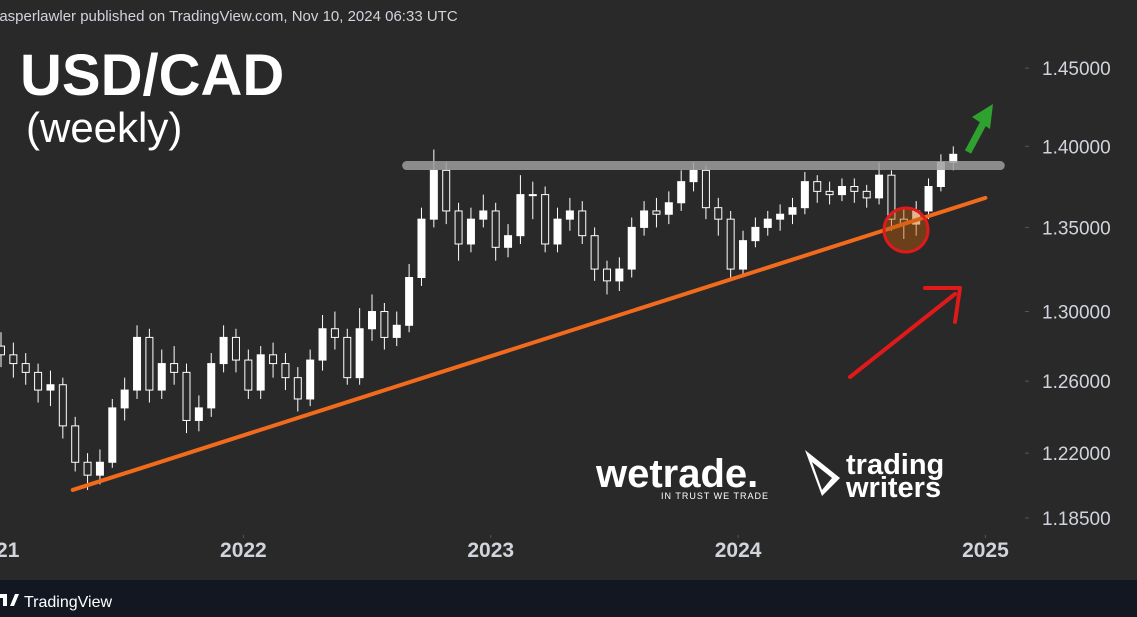  Describe the element at coordinates (893, 488) in the screenshot. I see `trading-writers-logo: writers` at that location.